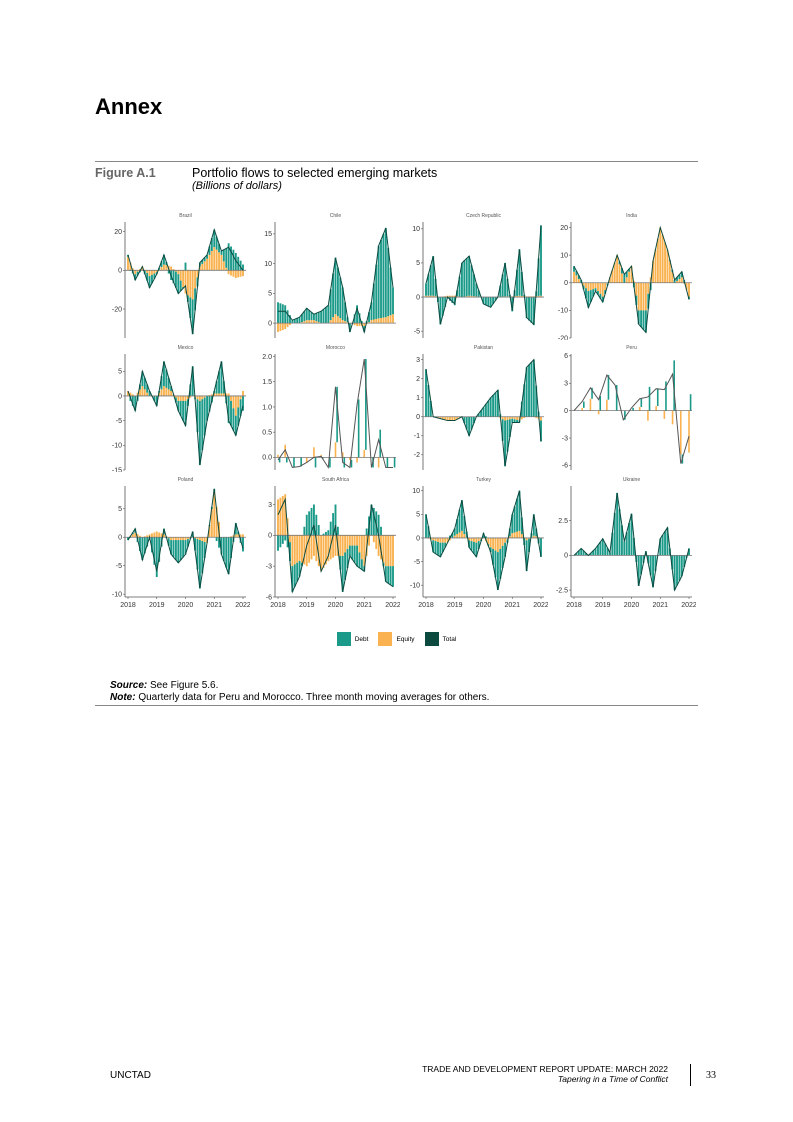 The height and width of the screenshot is (1122, 793). I want to click on x-tick-label: 2018, so click(426, 605).